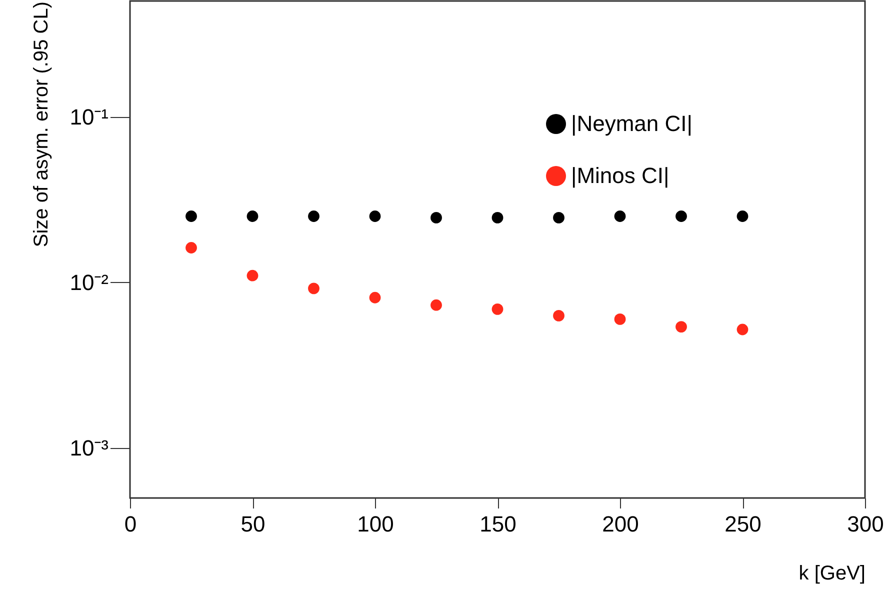 The height and width of the screenshot is (592, 896). I want to click on legend-label: |Minos CI|, so click(620, 175).